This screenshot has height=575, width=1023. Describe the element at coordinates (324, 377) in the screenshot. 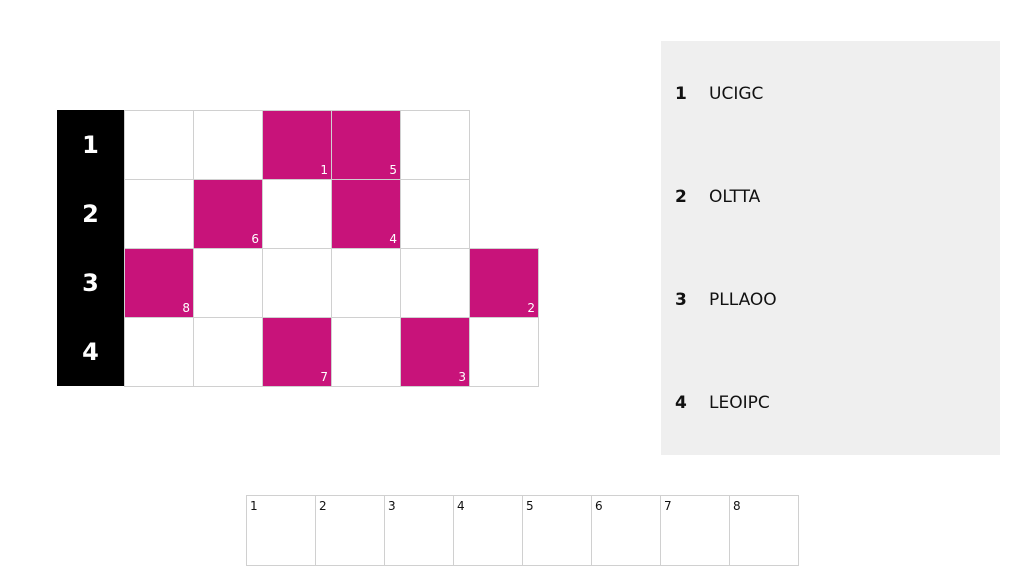

I see `cell-number: 7` at that location.